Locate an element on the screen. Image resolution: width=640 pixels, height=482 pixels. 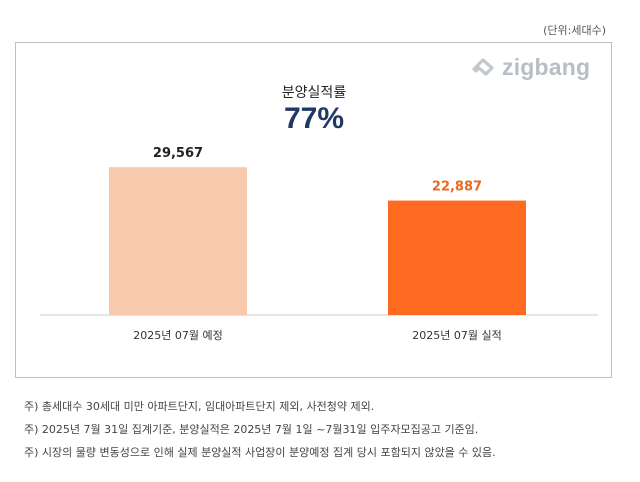
zigbang-logo-icon is located at coordinates (483, 67).